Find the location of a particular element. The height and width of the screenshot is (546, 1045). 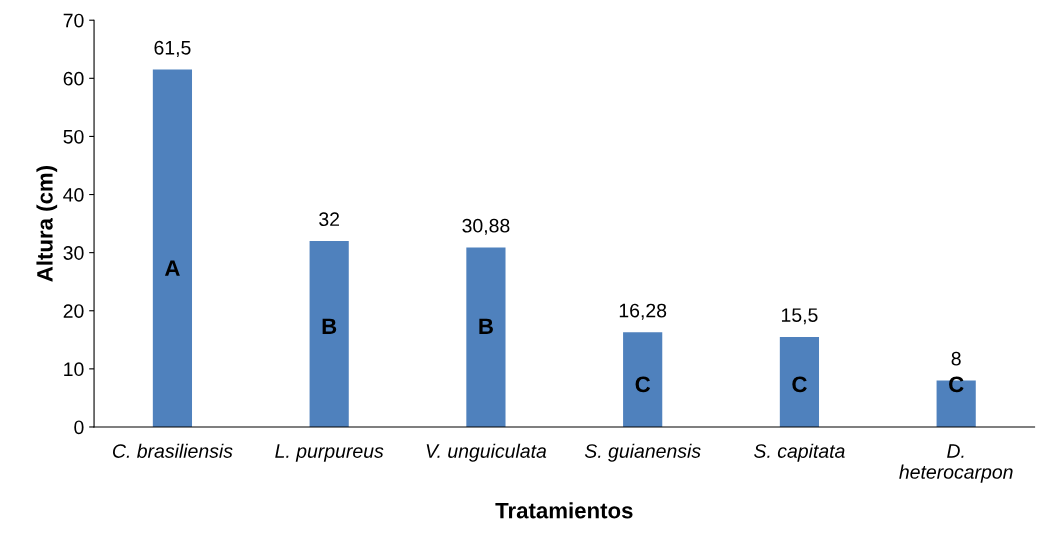

y-tick-label: 40 is located at coordinates (73, 195).